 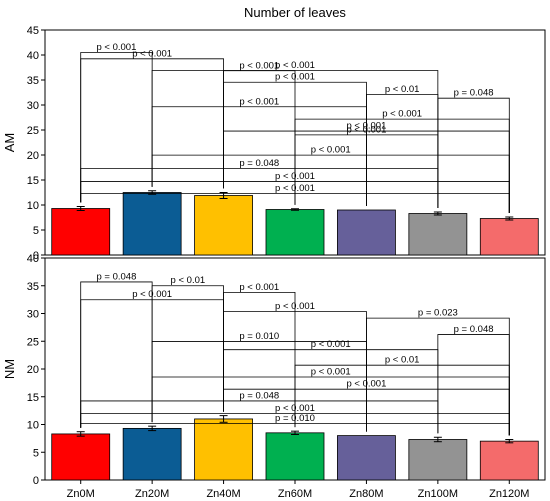 What do you see at coordinates (295, 494) in the screenshot?
I see `x-tick-label: Zn60M` at bounding box center [295, 494].